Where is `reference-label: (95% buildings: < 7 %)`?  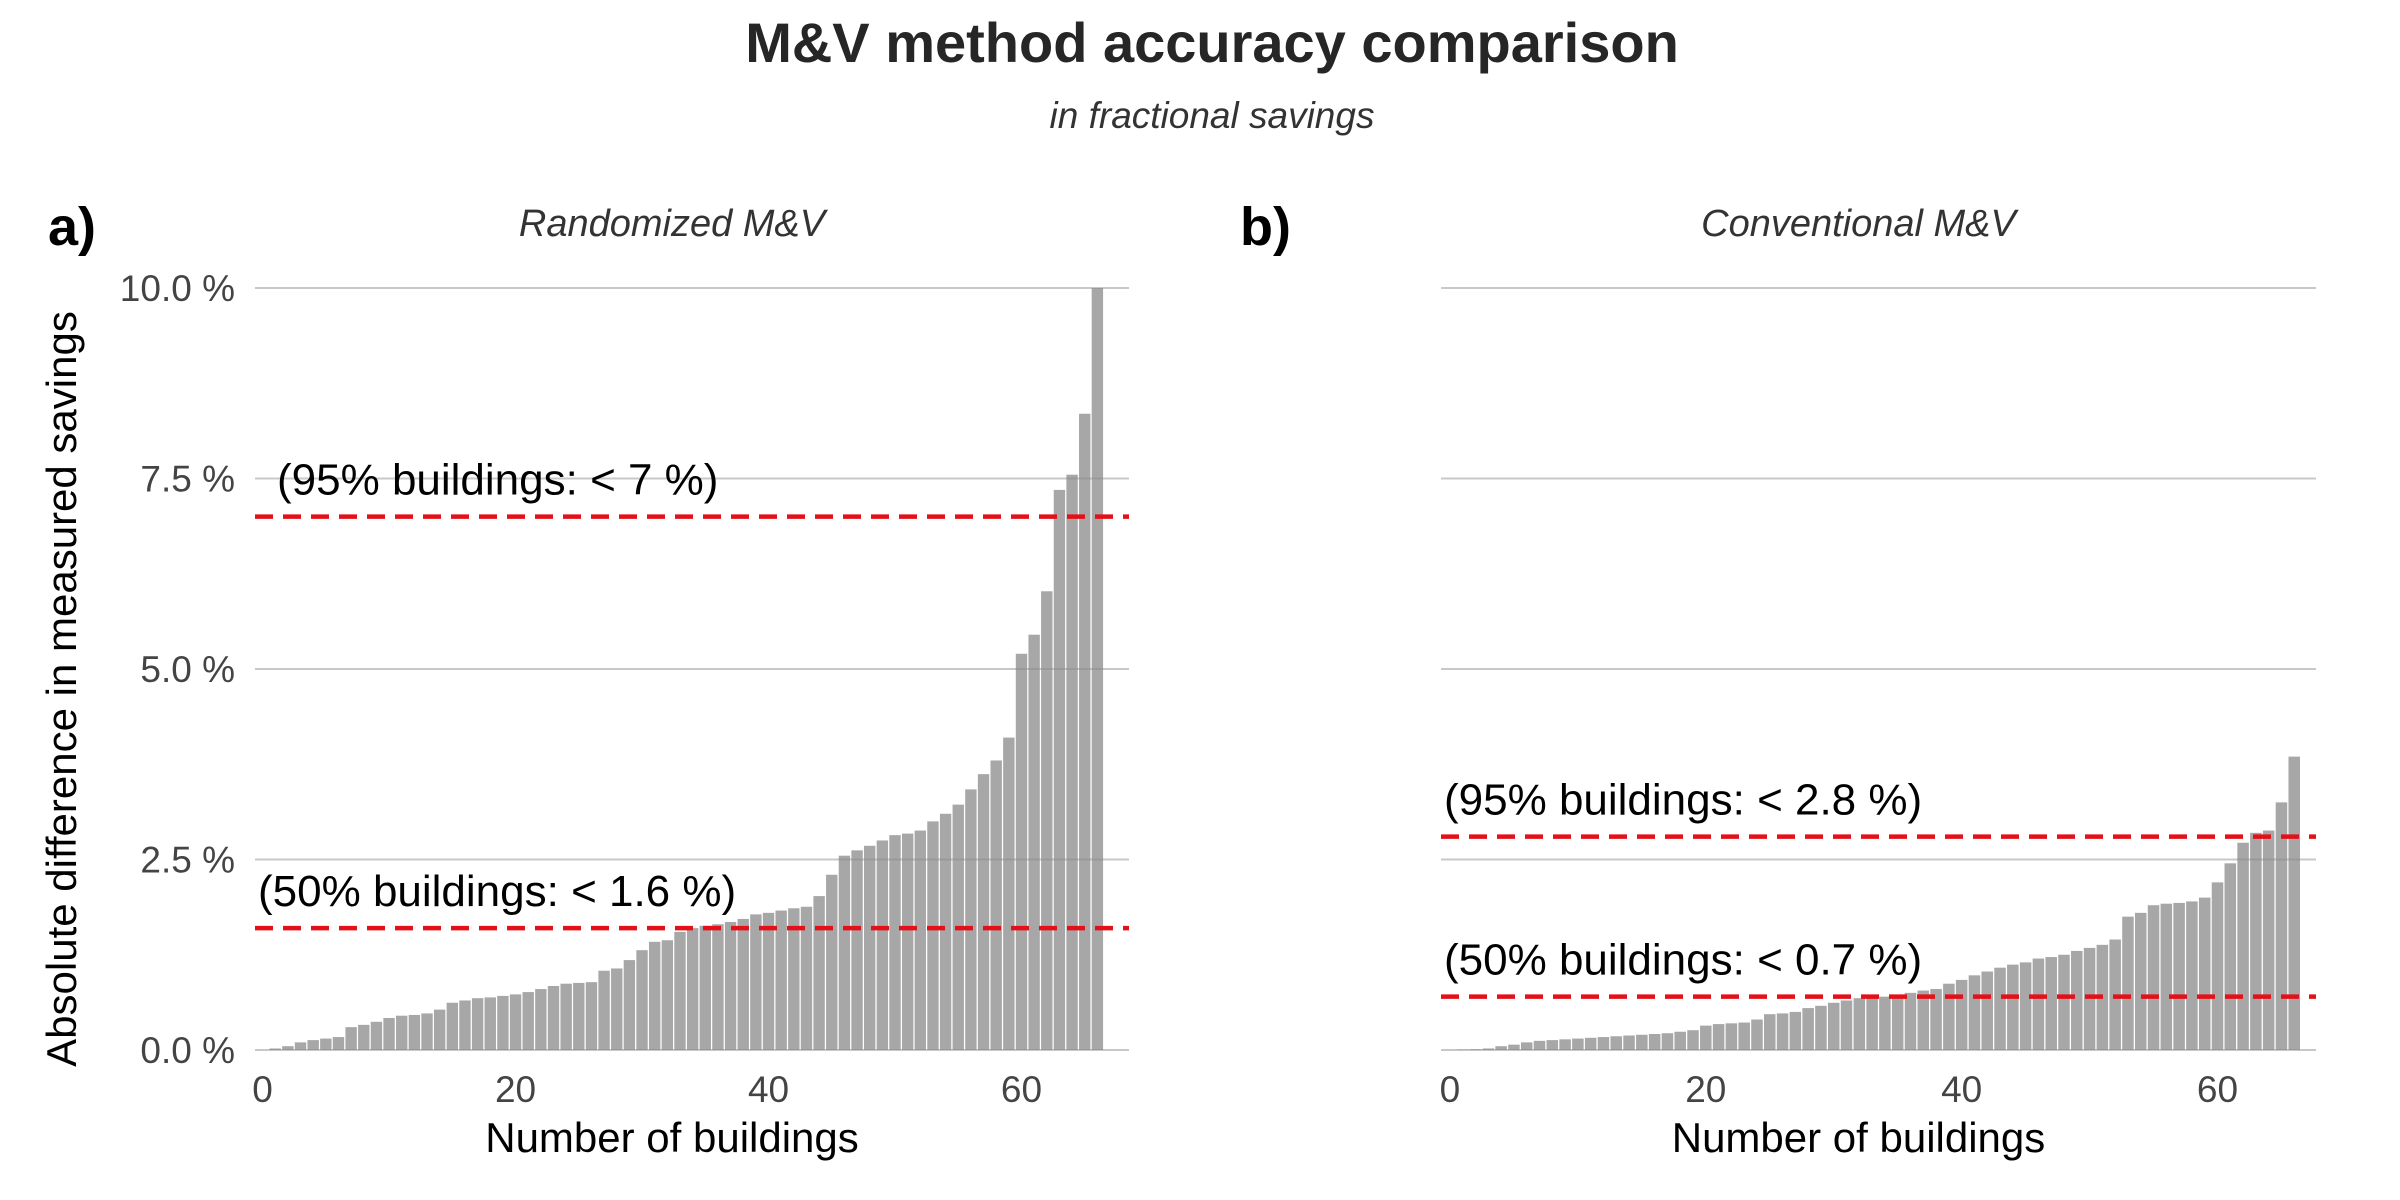
reference-label: (95% buildings: < 7 %) is located at coordinates (497, 480).